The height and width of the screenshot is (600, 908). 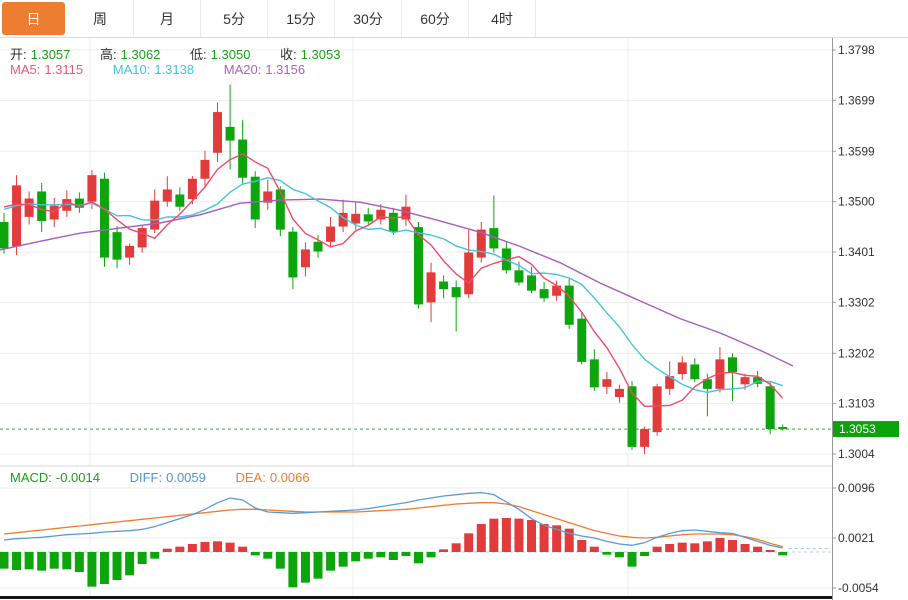 I want to click on ma10-value: 1.3138, so click(x=174, y=69).